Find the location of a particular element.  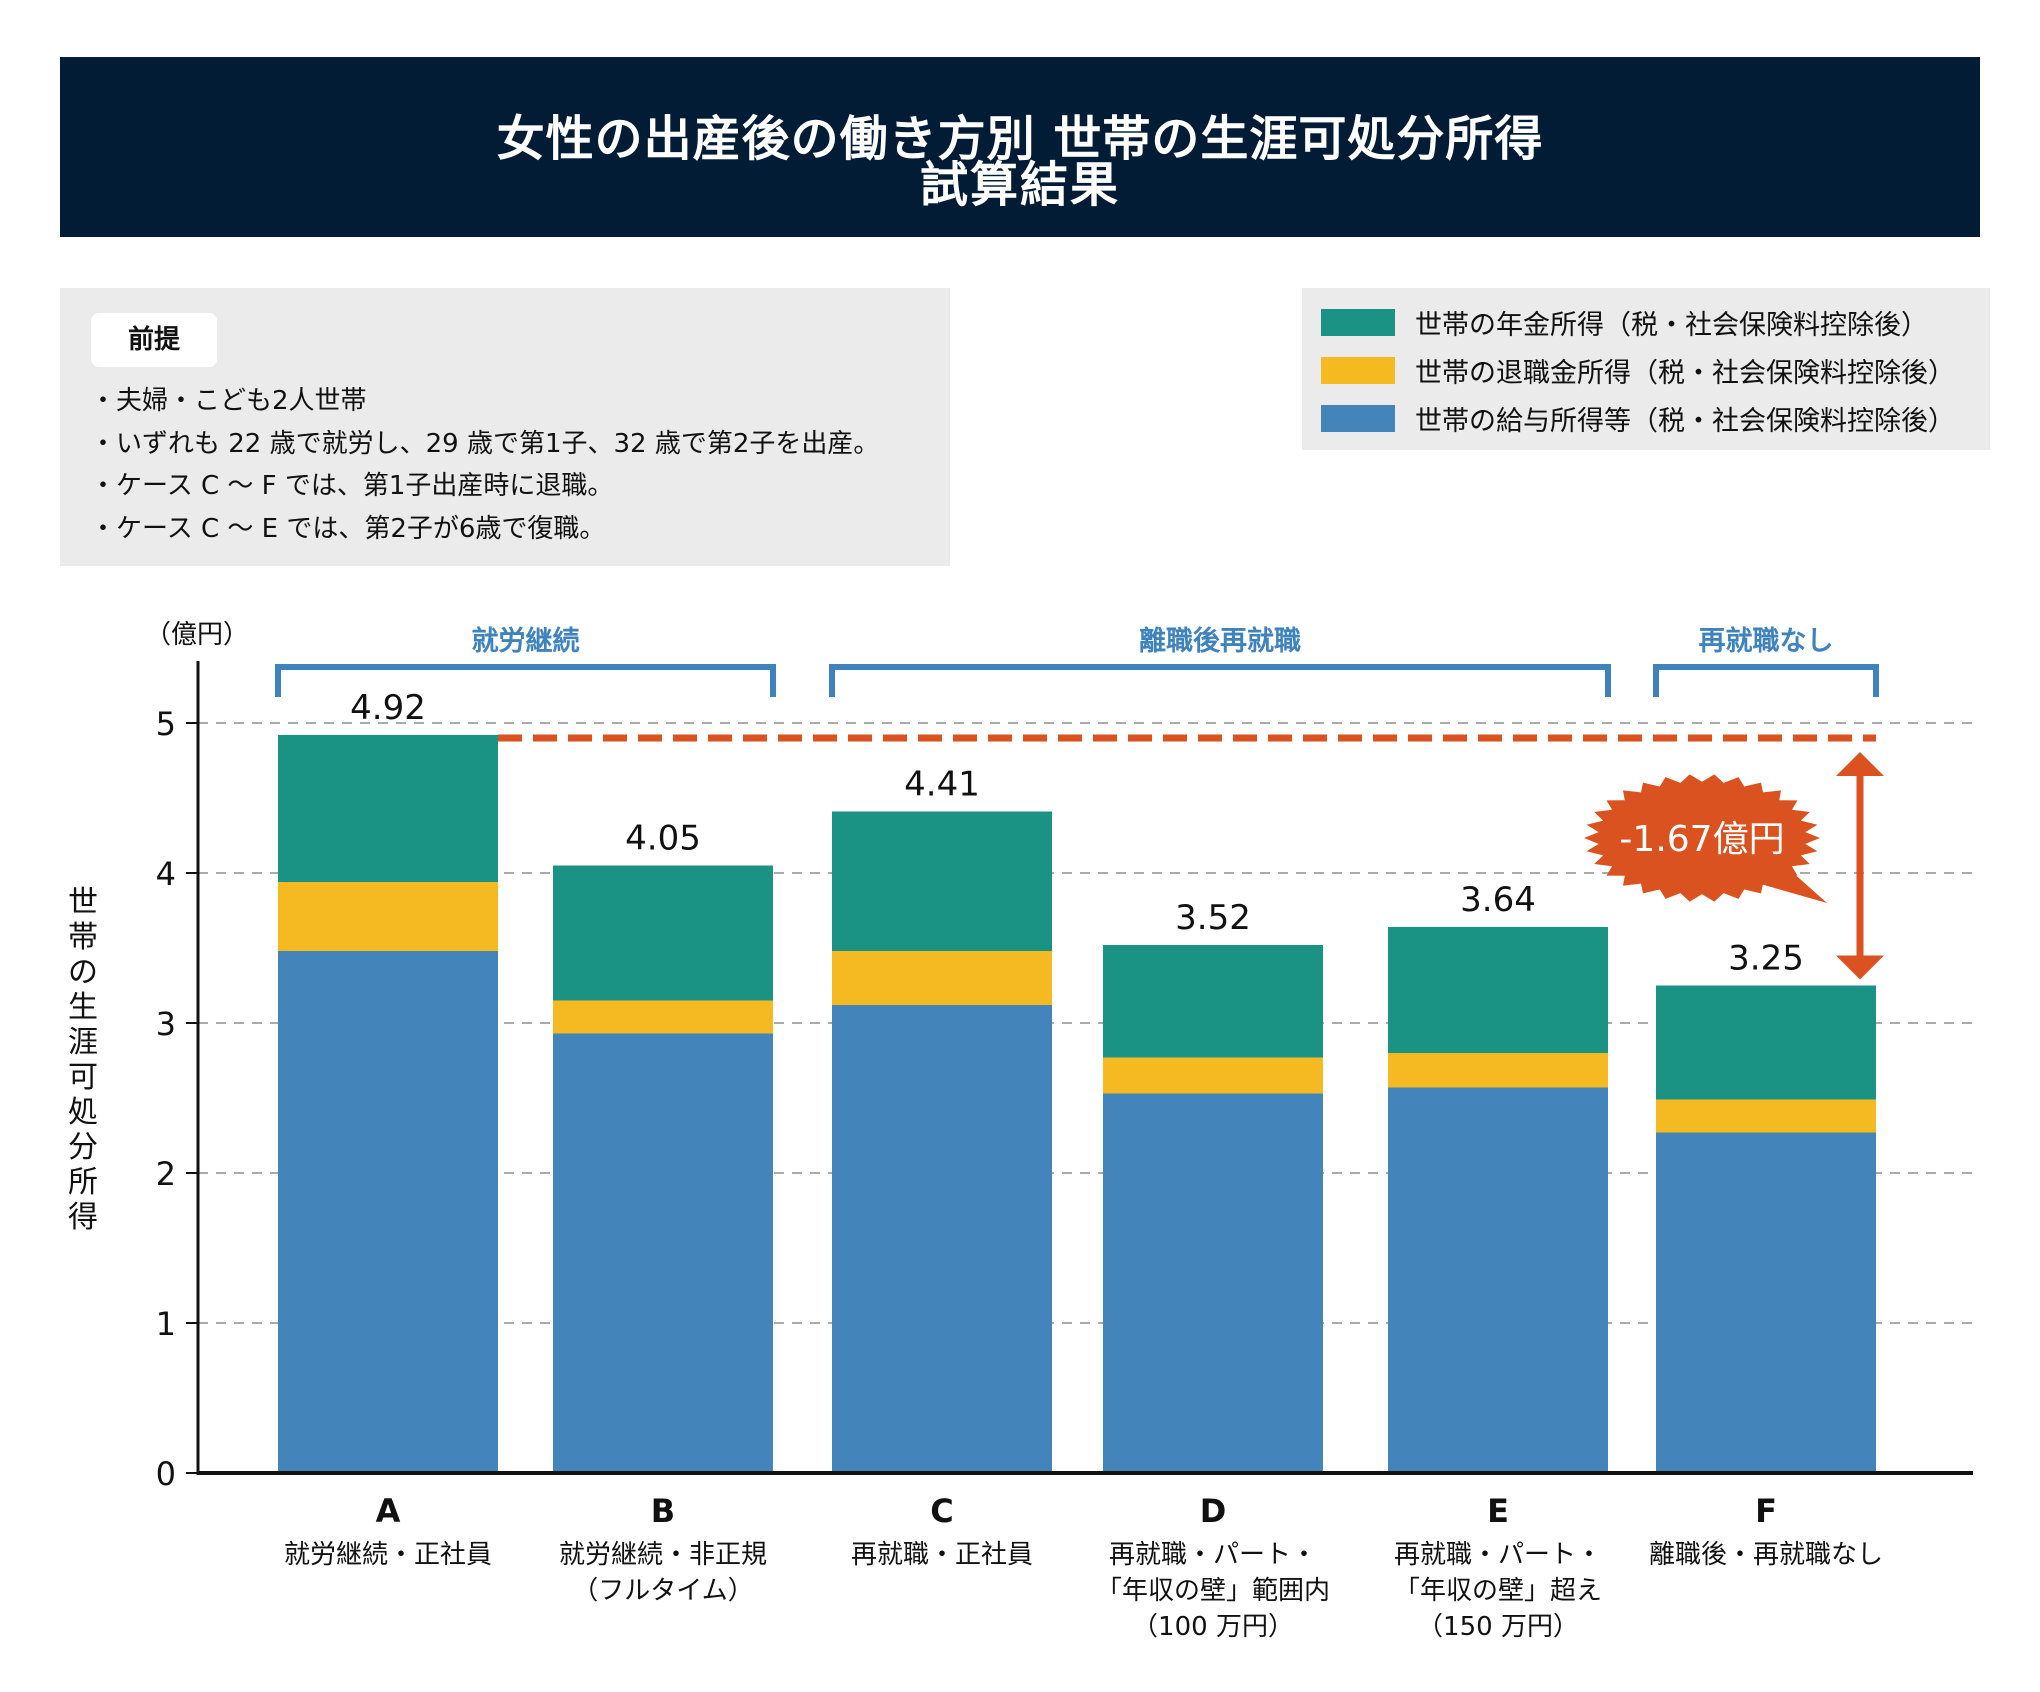

legend-item-retirement: 世帯の退職金所得（税・社会保険料控除後） is located at coordinates (1638, 372).